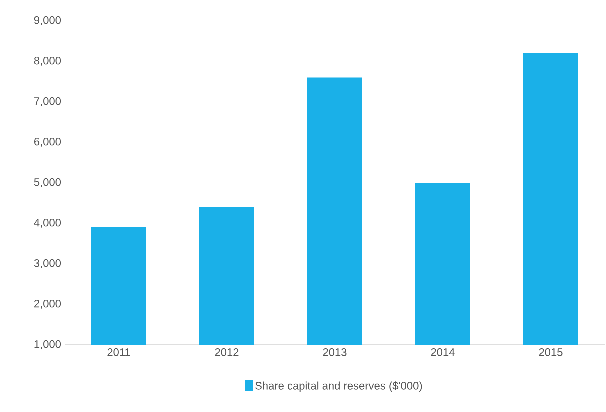 This screenshot has width=606, height=412. I want to click on y-tick-label: 1,000, so click(48, 345).